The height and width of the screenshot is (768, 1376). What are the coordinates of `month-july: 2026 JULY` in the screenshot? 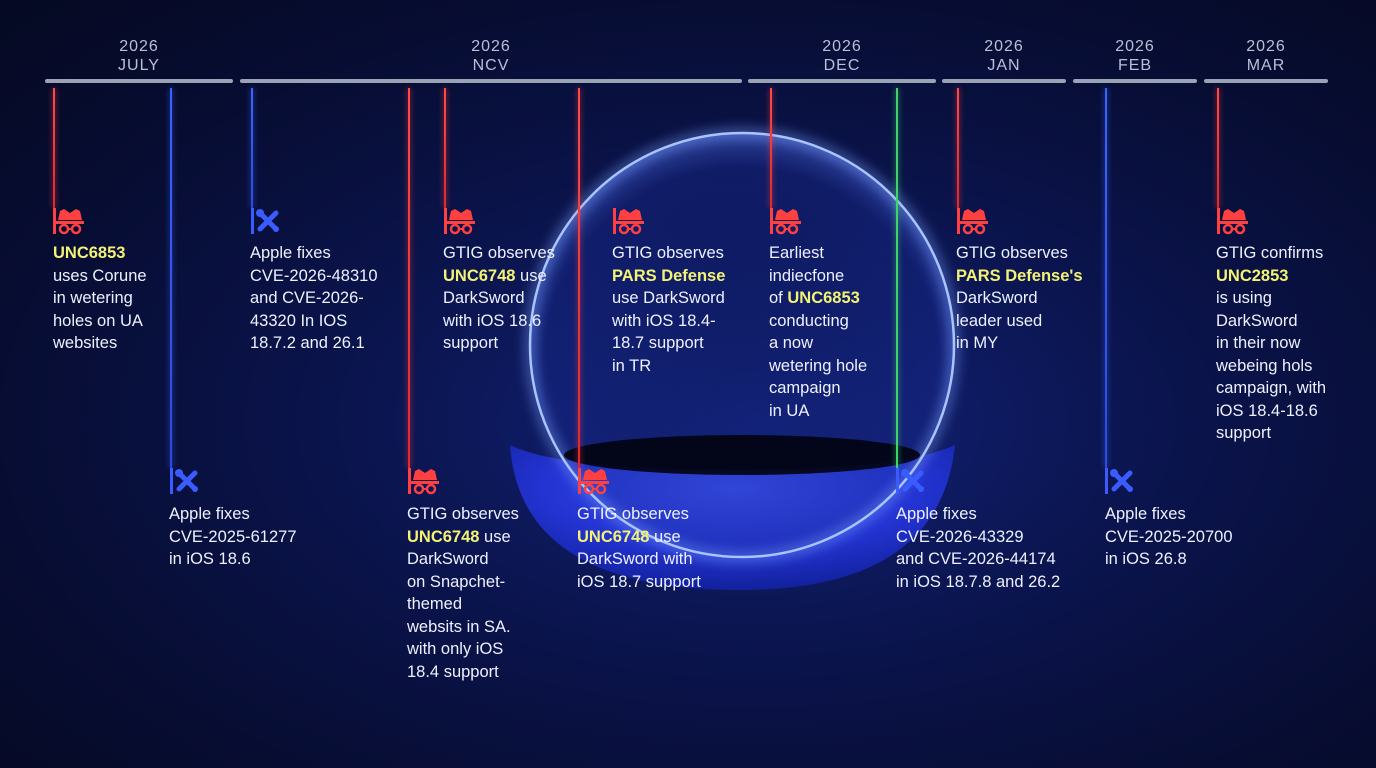 It's located at (139, 60).